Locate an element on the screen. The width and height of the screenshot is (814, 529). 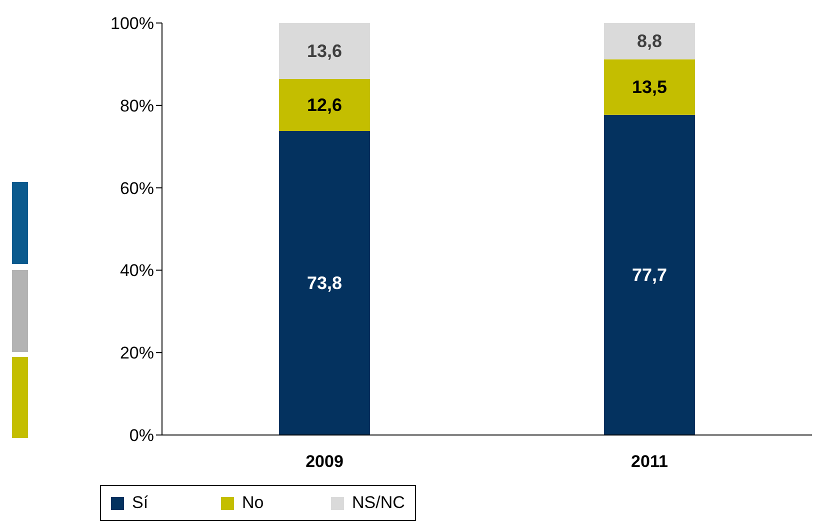
legend-label: NS/NC is located at coordinates (378, 503).